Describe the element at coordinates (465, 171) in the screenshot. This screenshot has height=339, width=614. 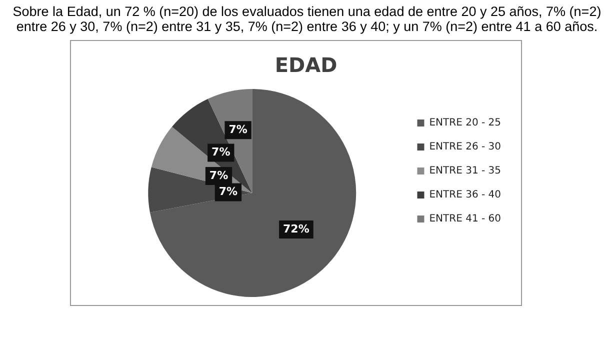
I see `legend-label: ENTRE 31 - 35` at that location.